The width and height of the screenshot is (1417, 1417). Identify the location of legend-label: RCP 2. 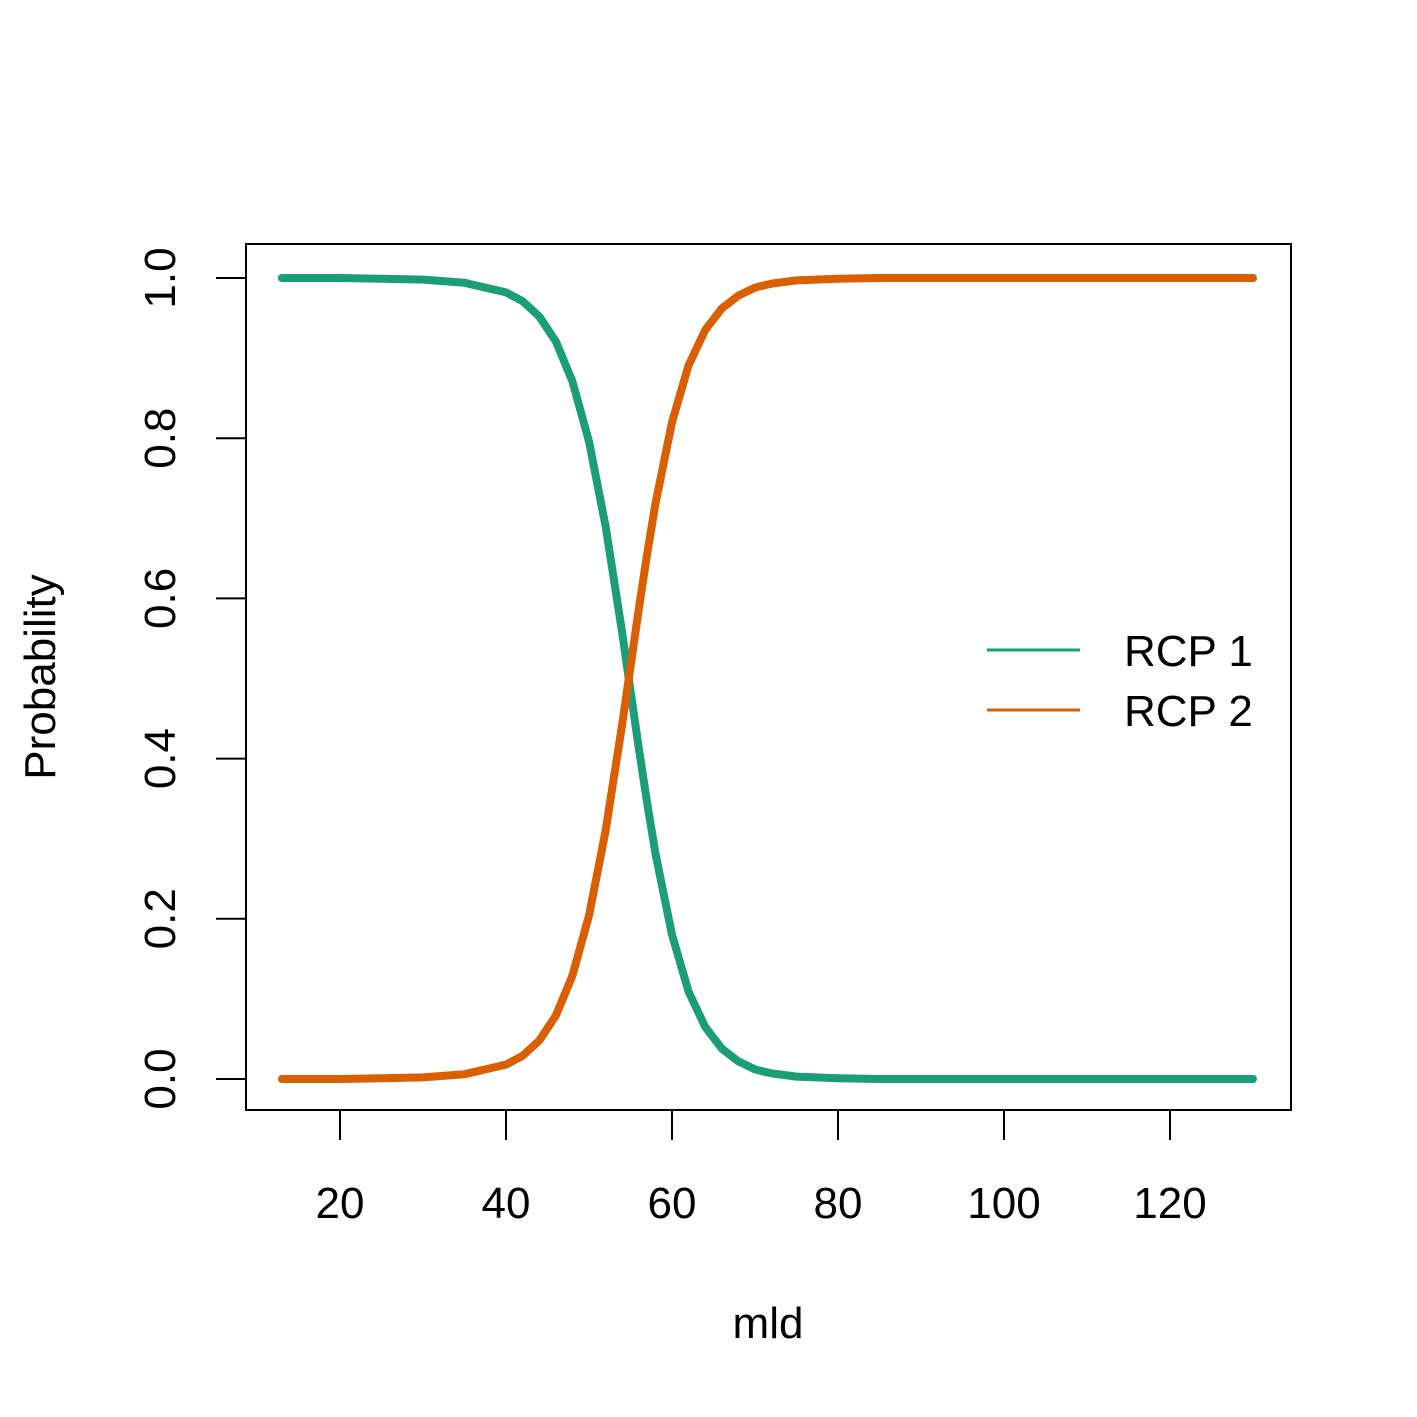
(1188, 711).